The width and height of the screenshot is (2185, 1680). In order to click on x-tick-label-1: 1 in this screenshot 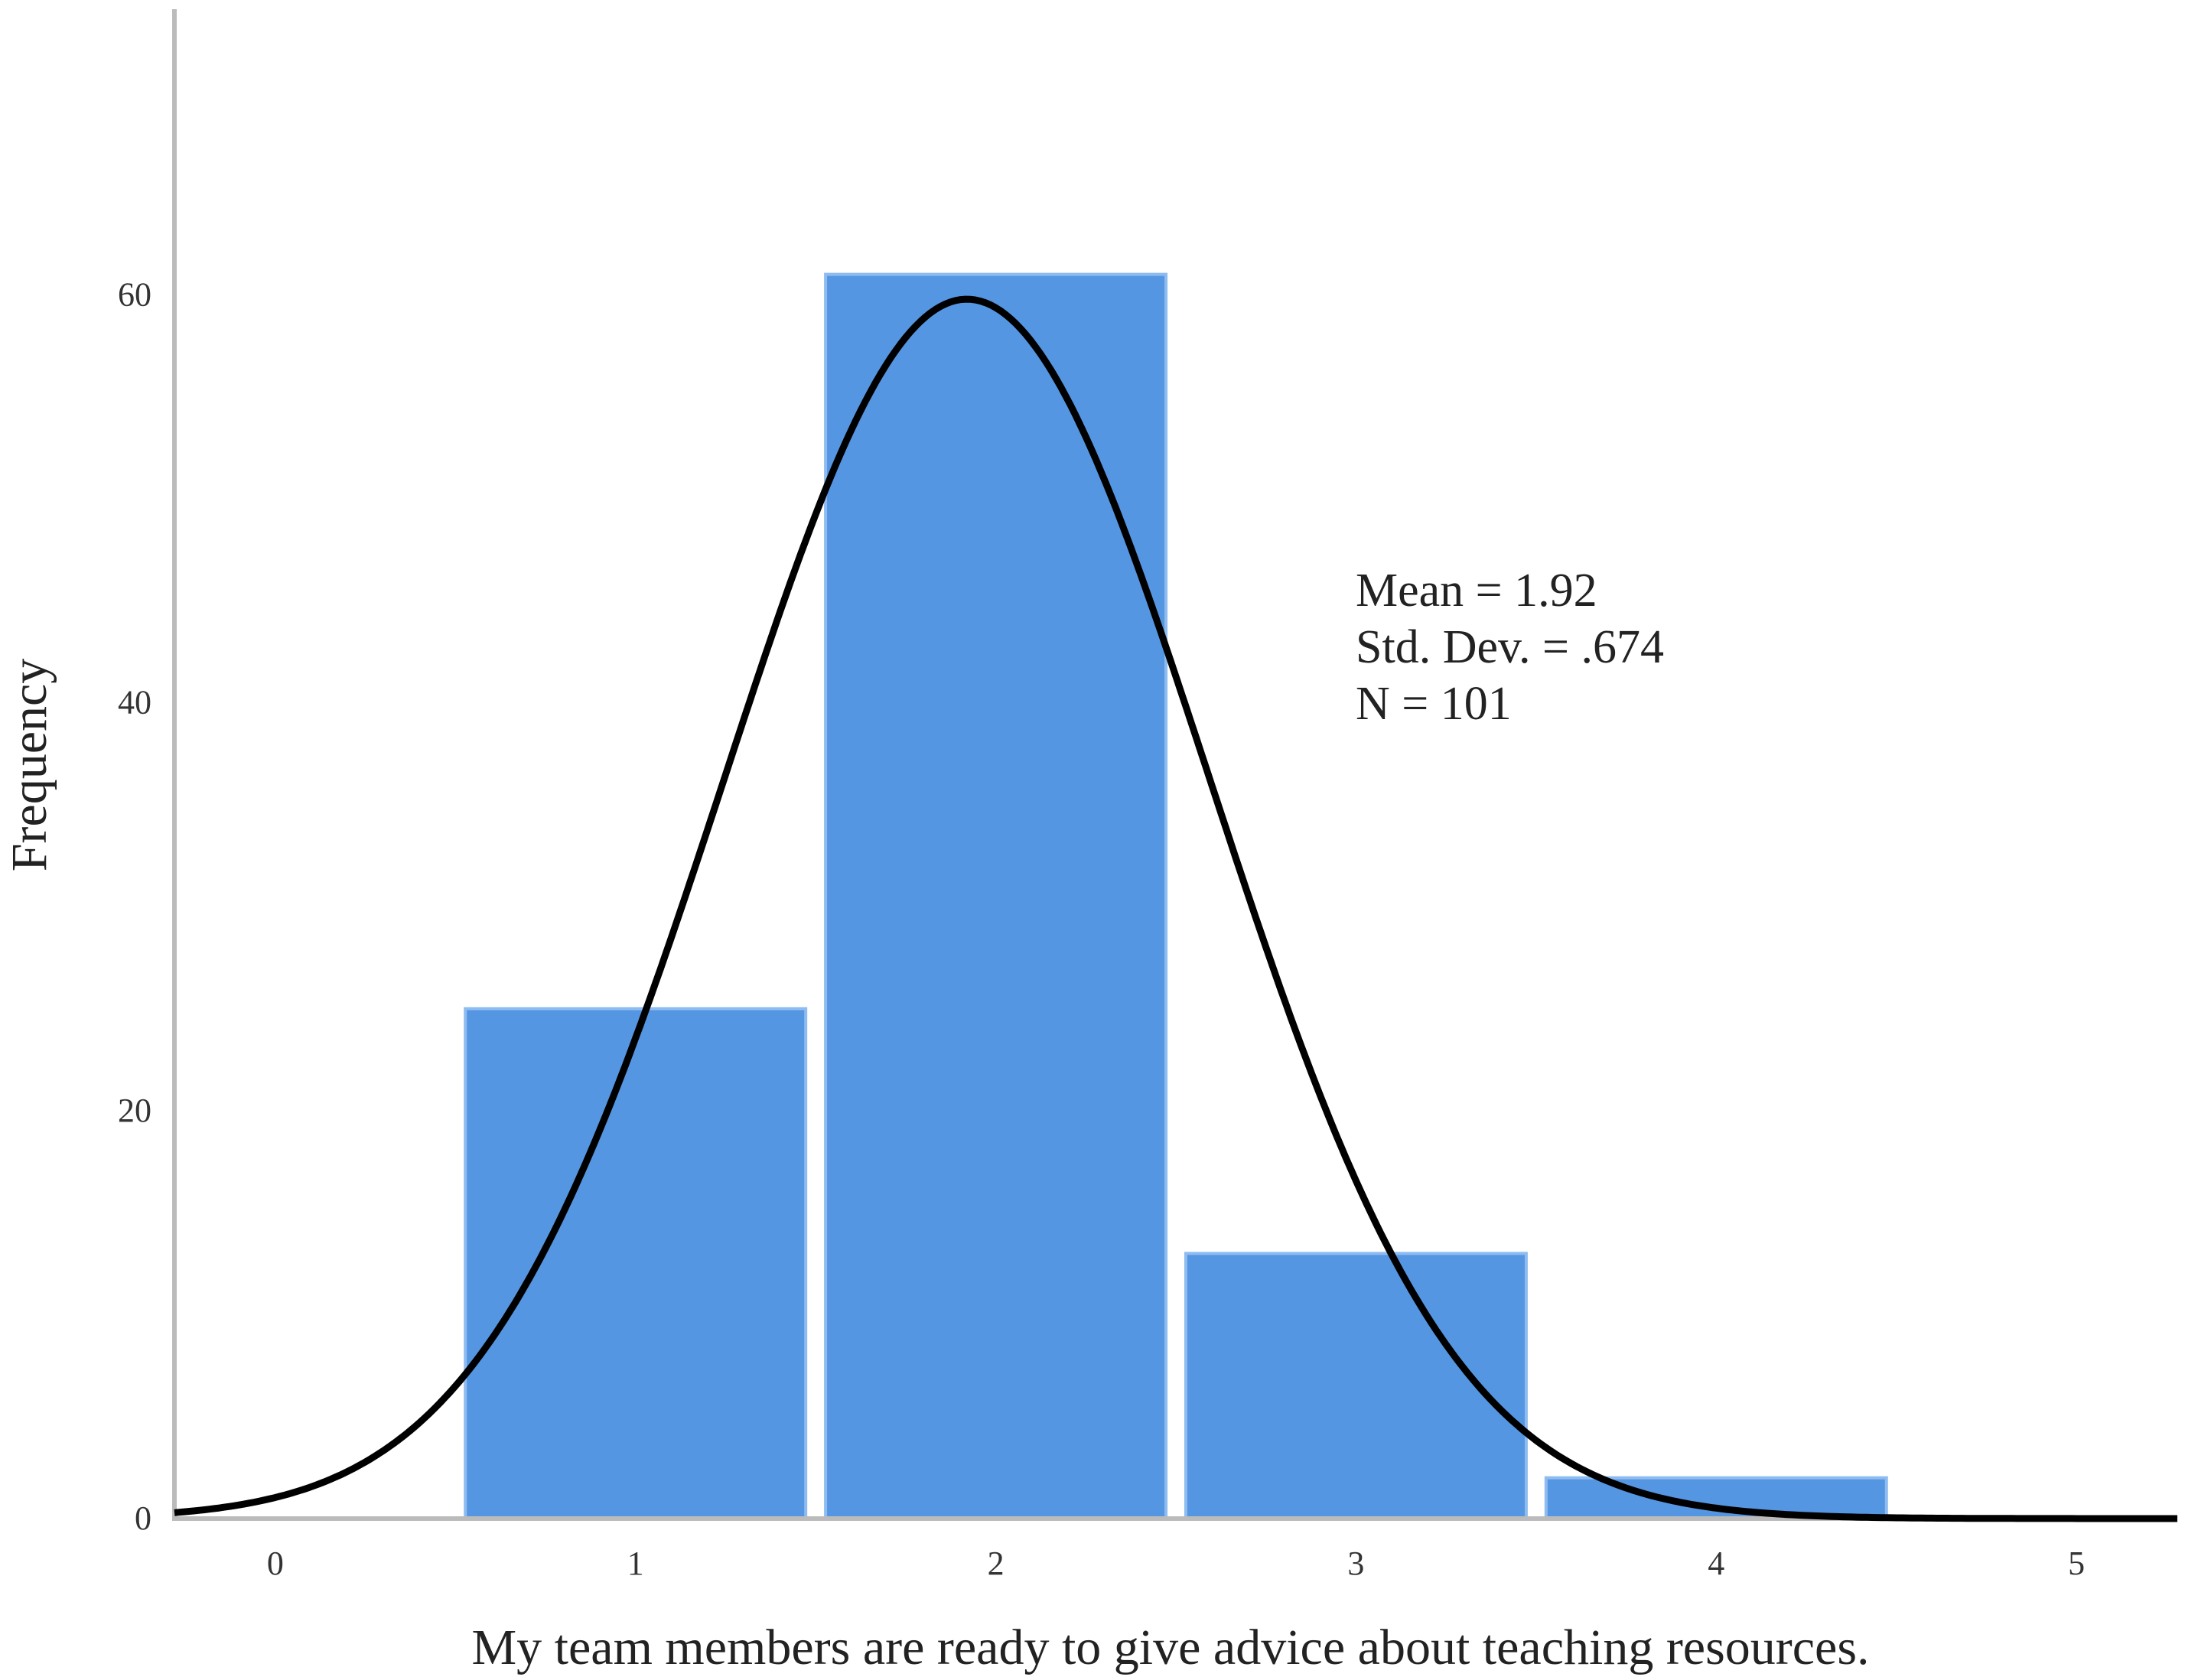, I will do `click(635, 1563)`.